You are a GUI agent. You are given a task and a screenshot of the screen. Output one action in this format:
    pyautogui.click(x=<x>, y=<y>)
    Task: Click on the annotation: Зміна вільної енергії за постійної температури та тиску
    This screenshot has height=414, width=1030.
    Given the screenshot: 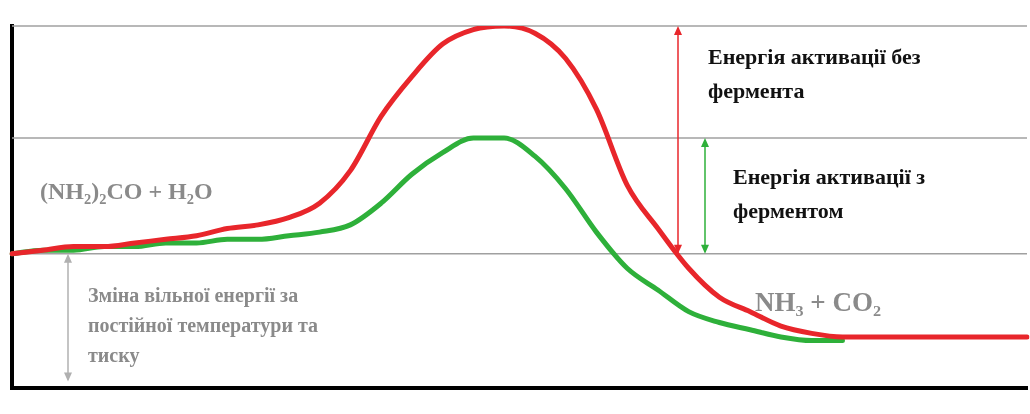 What is the action you would take?
    pyautogui.click(x=203, y=326)
    